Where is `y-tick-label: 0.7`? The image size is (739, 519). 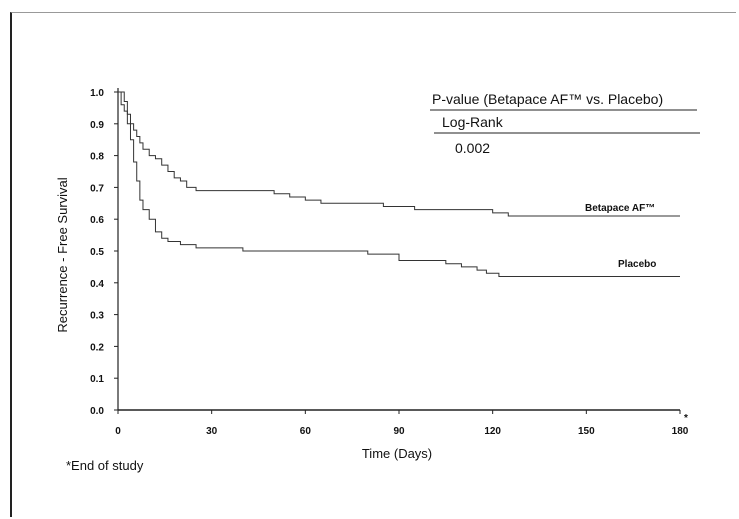
y-tick-label: 0.7 is located at coordinates (97, 188).